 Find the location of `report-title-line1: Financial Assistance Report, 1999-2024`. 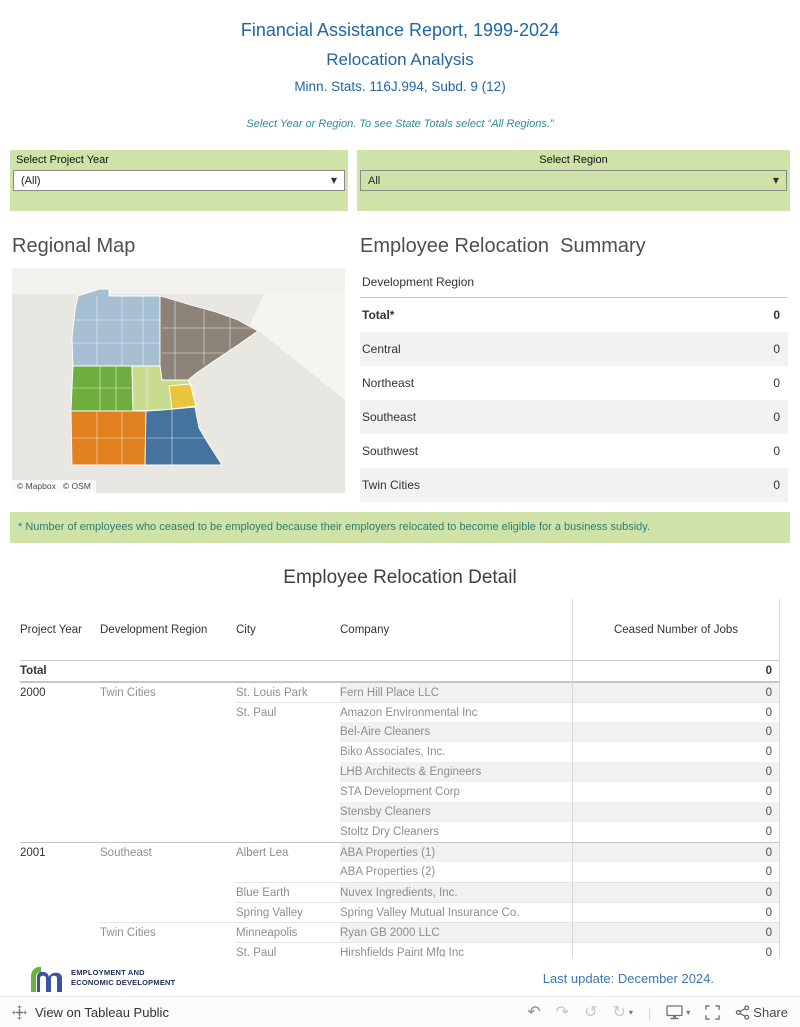

report-title-line1: Financial Assistance Report, 1999-2024 is located at coordinates (400, 30).